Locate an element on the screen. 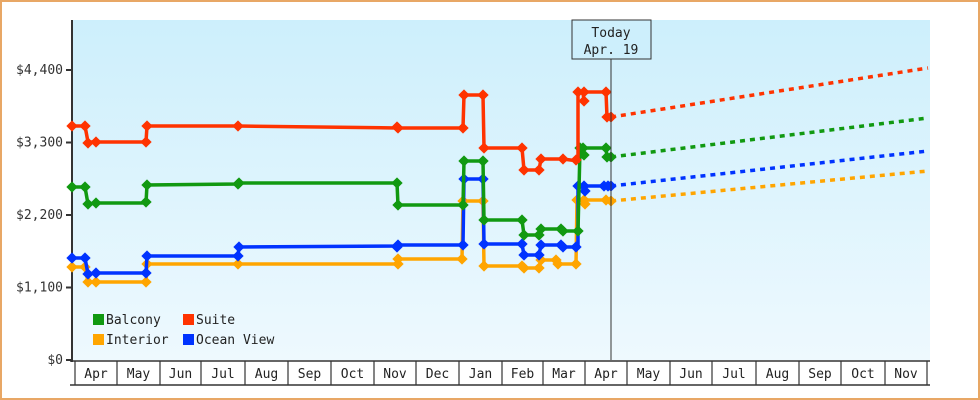 The width and height of the screenshot is (980, 400). legend-item-balcony: Balcony is located at coordinates (127, 320).